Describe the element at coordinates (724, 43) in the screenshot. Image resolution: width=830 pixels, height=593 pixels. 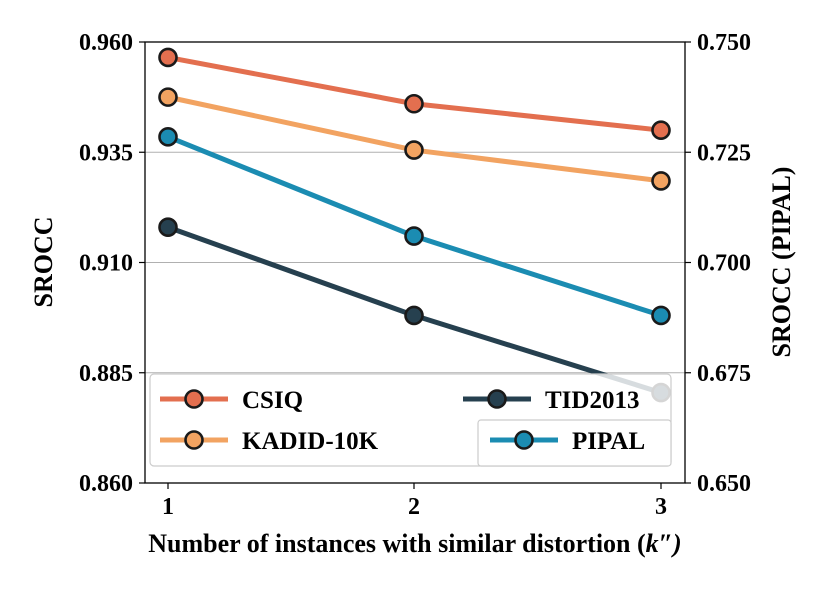
I see `y-tick-label-right: 0.750` at that location.